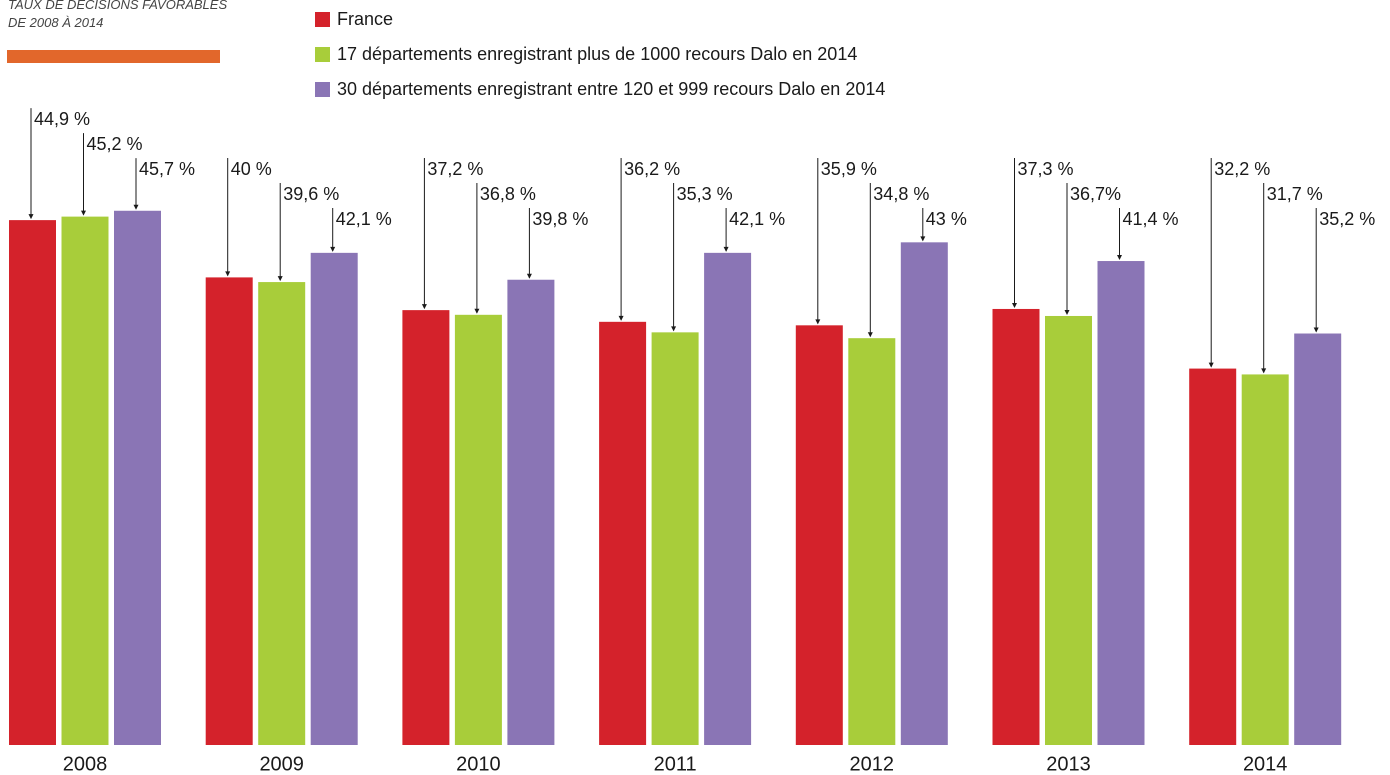  I want to click on value-label: 36,2 %, so click(652, 169).